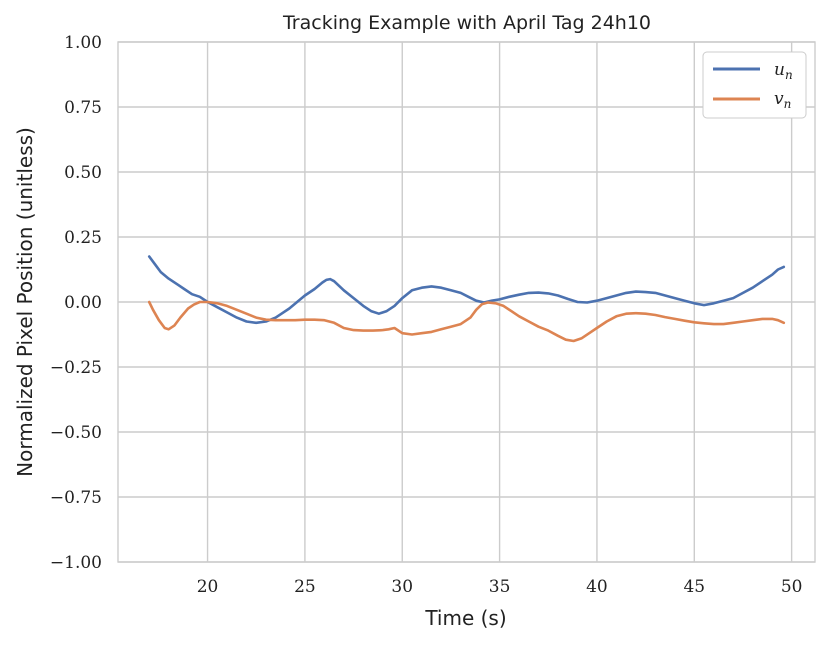 The height and width of the screenshot is (645, 830). I want to click on y-axis-label: Normalized Pixel Position (unitless), so click(25, 302).